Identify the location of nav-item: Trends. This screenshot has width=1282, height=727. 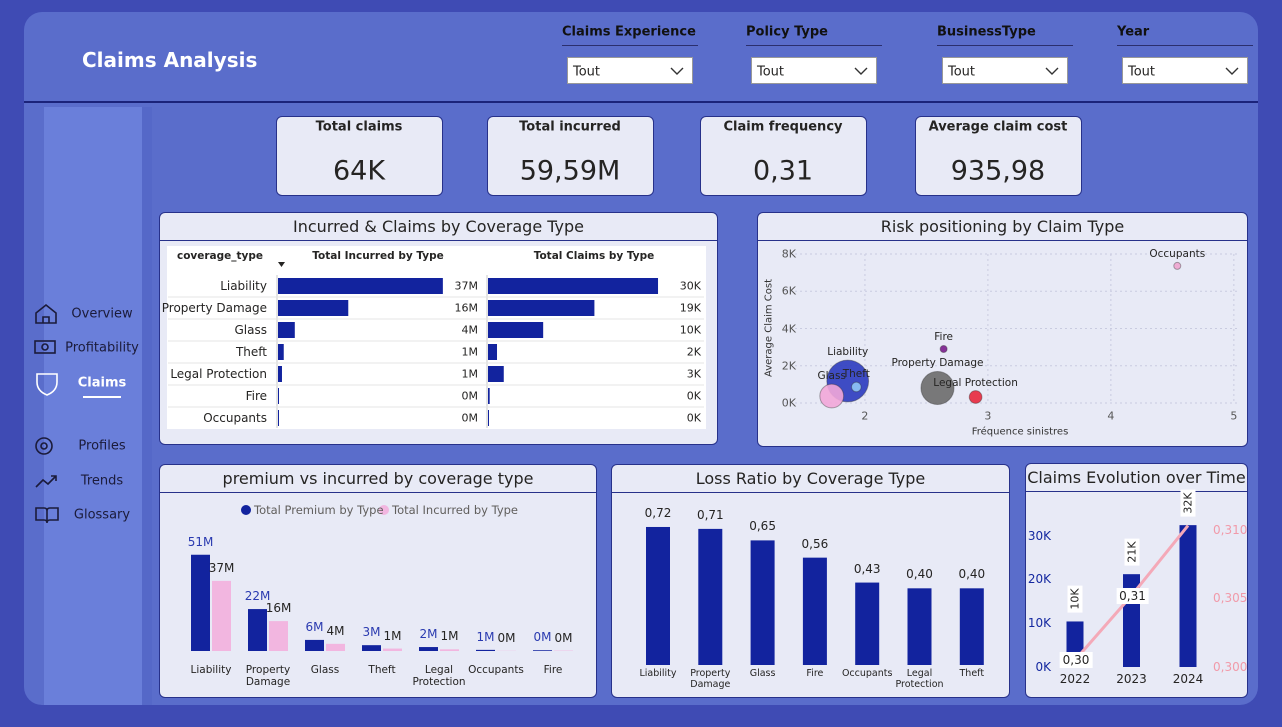
(102, 481).